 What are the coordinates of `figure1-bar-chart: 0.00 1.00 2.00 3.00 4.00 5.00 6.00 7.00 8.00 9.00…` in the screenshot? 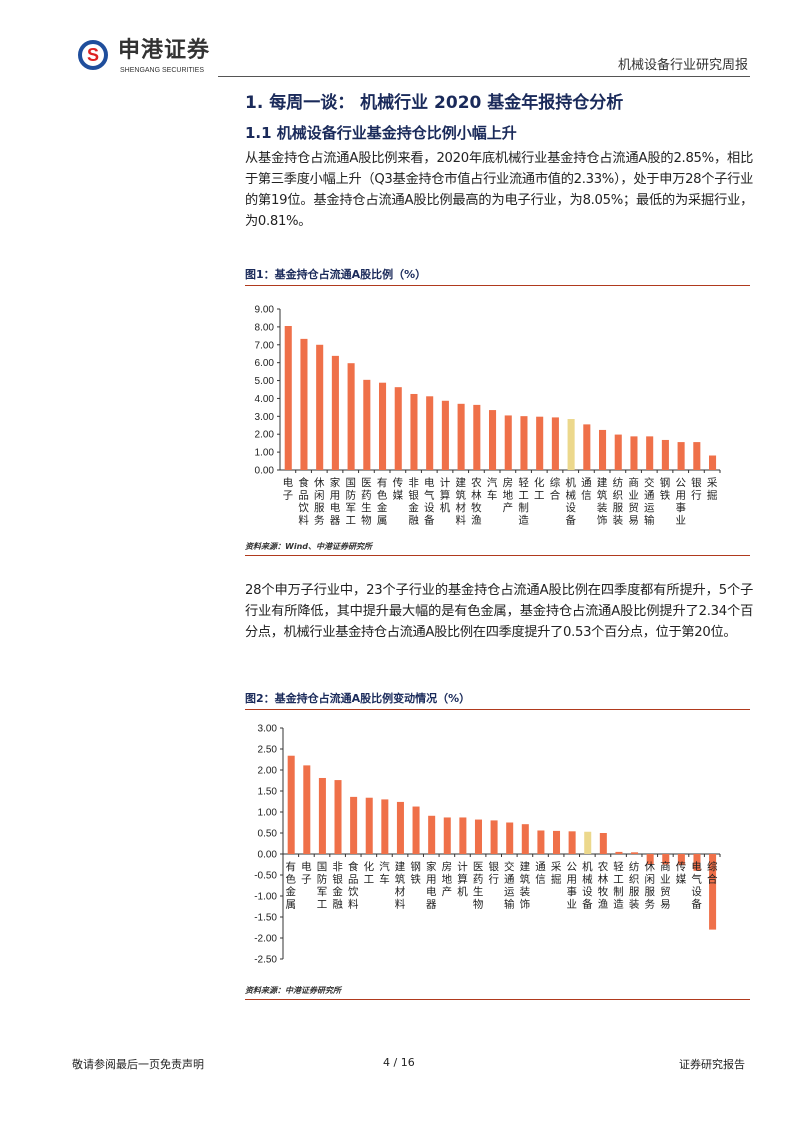 It's located at (488, 416).